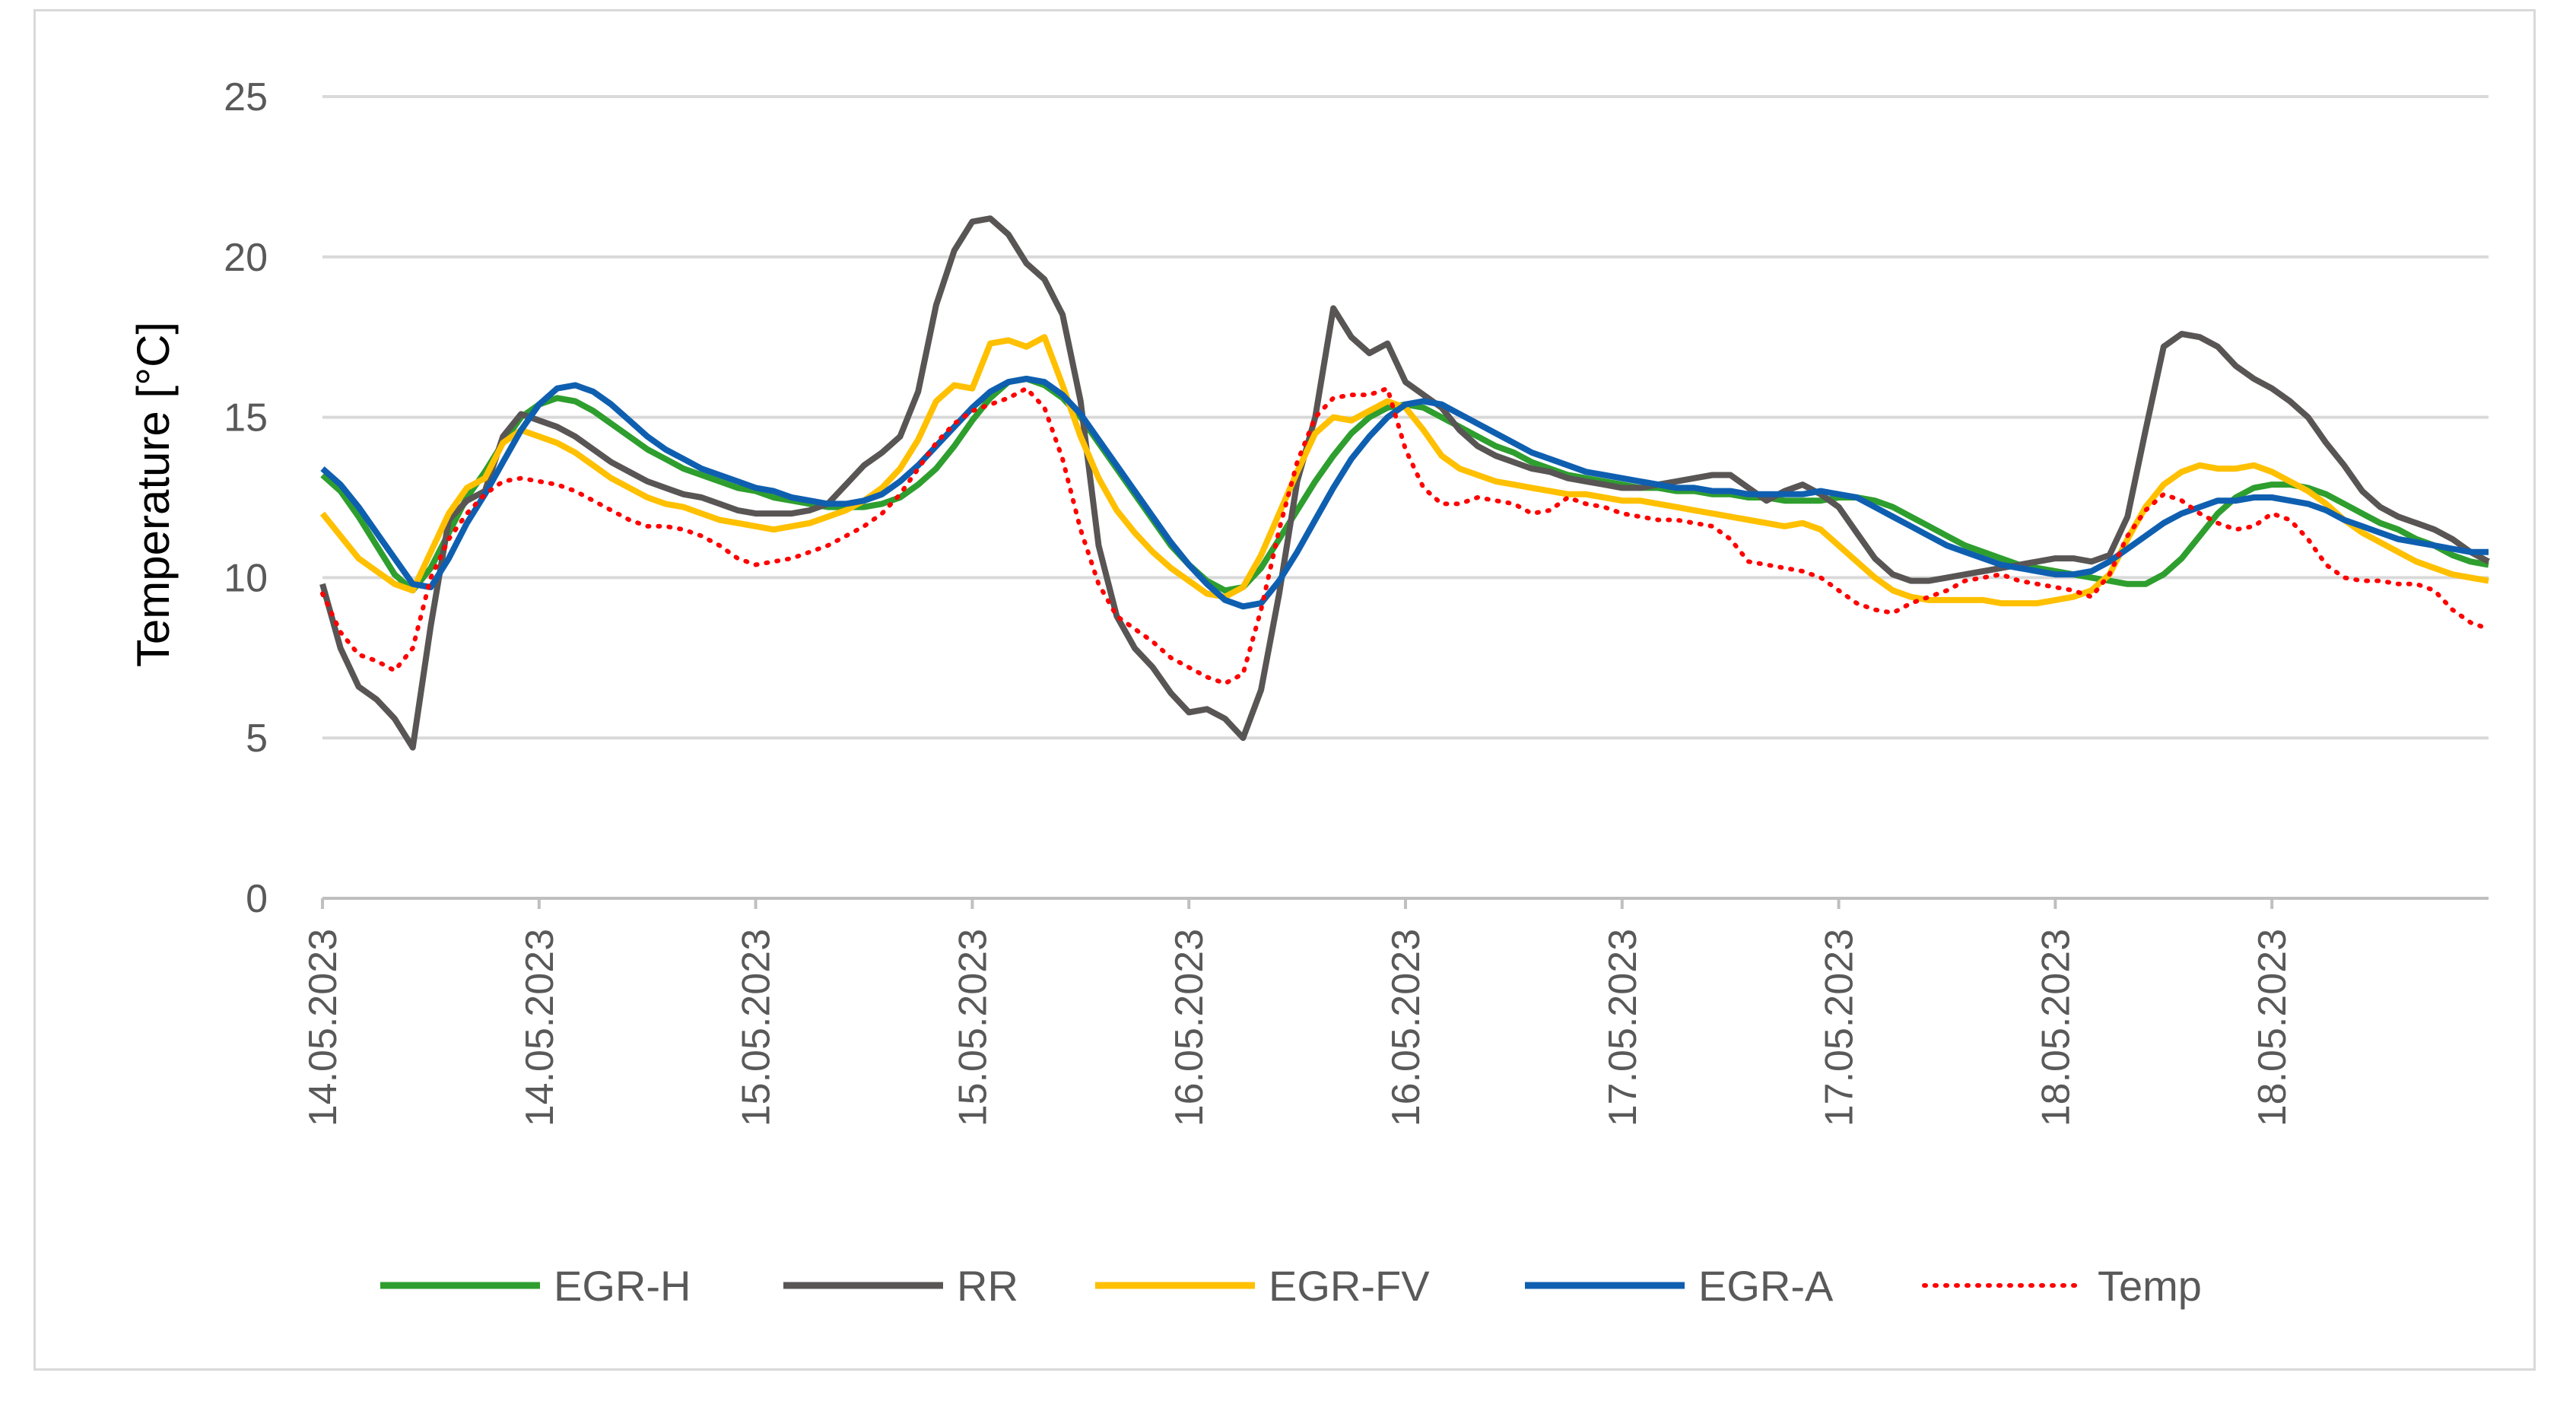 The height and width of the screenshot is (1414, 2576). I want to click on y-tick-label: 20, so click(246, 258).